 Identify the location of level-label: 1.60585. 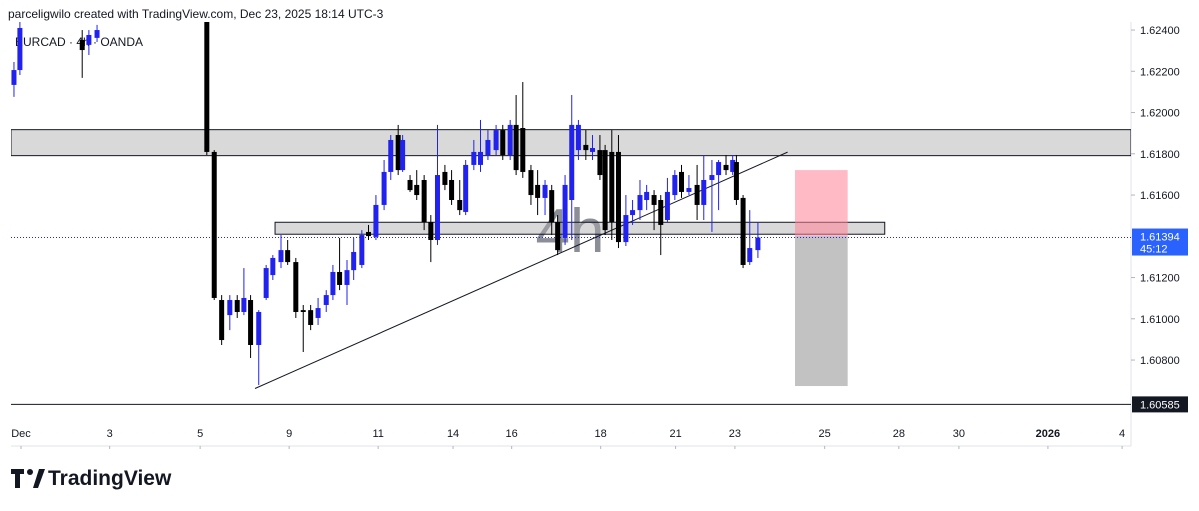
(1160, 405).